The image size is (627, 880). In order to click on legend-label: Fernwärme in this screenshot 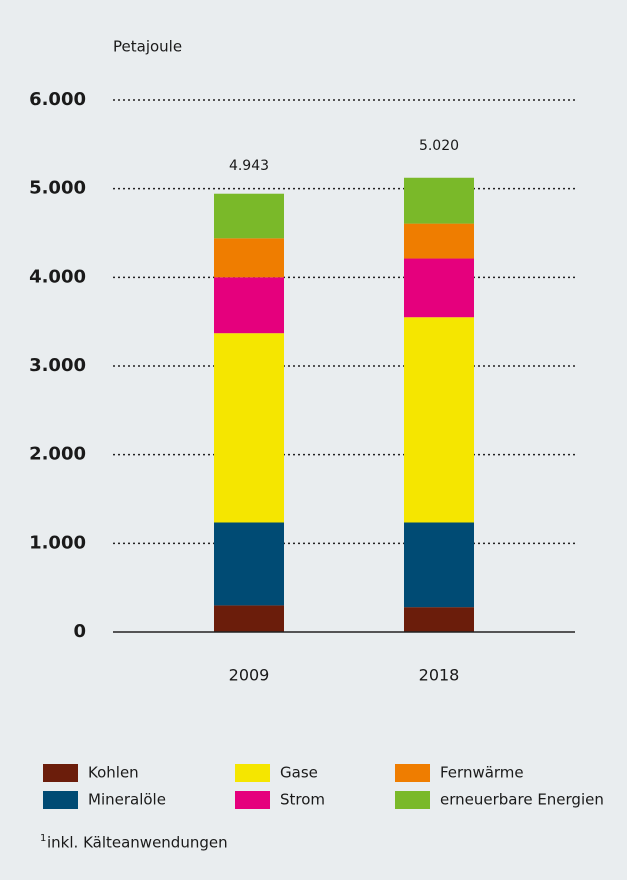, I will do `click(482, 773)`.